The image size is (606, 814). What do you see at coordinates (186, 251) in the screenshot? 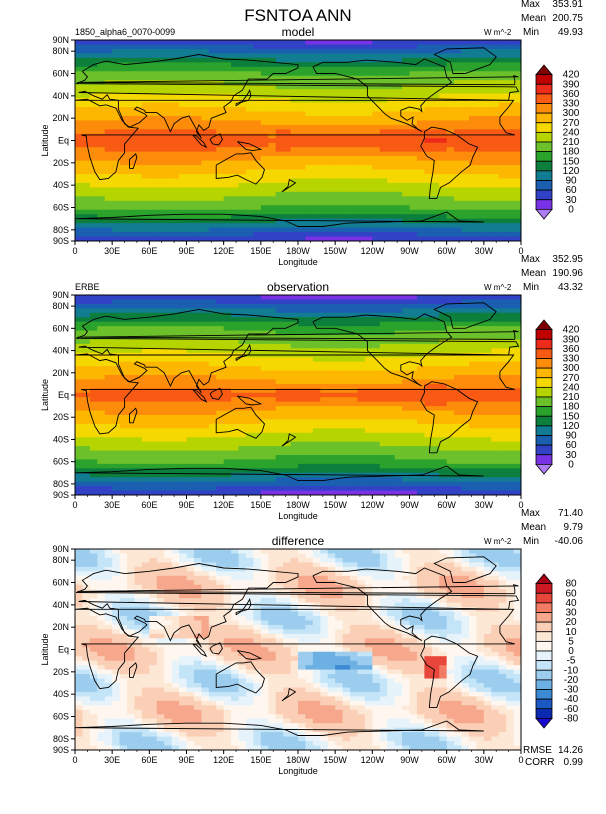
I see `x-tick-label: 90E` at bounding box center [186, 251].